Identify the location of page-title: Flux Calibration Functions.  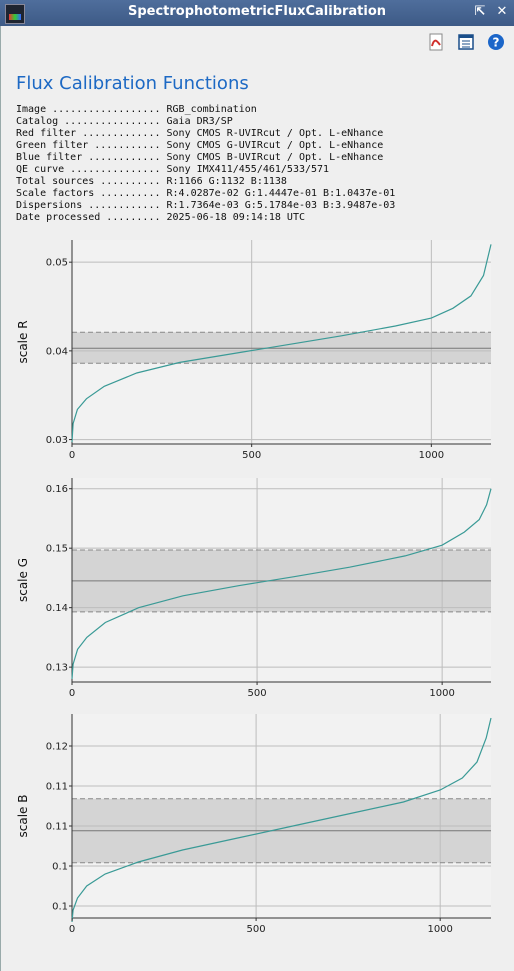
(132, 83).